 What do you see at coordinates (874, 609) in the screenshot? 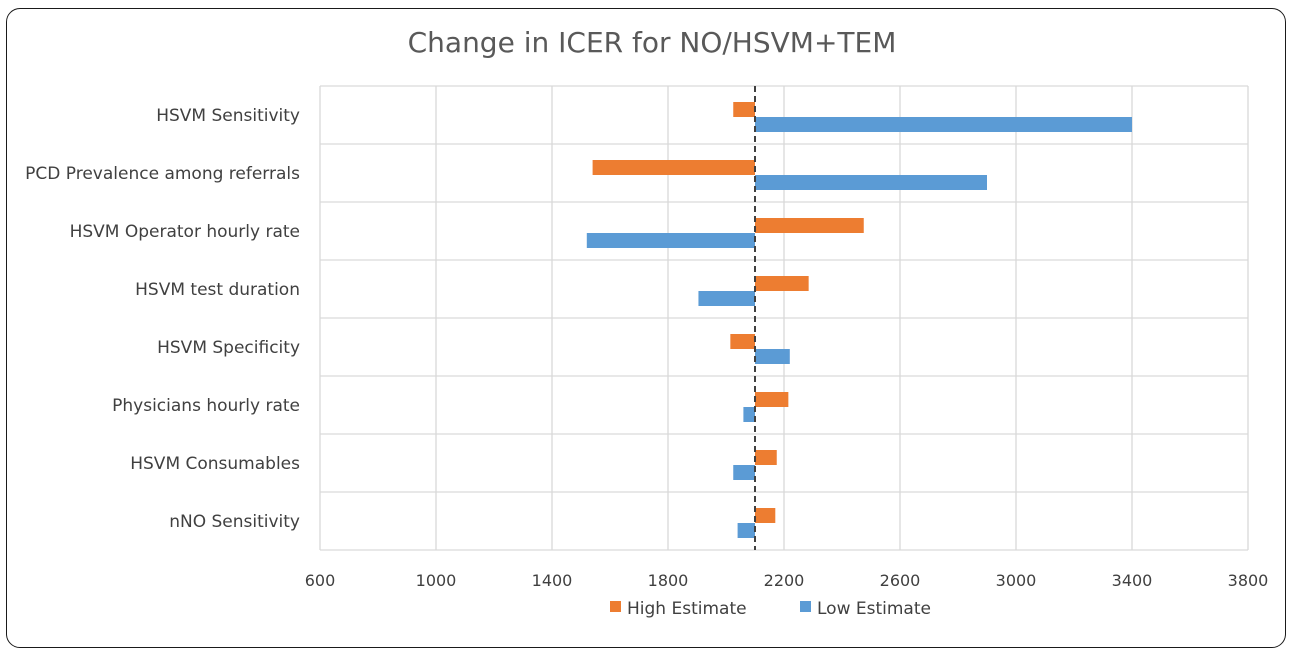
I see `legend-label-1: Low Estimate` at bounding box center [874, 609].